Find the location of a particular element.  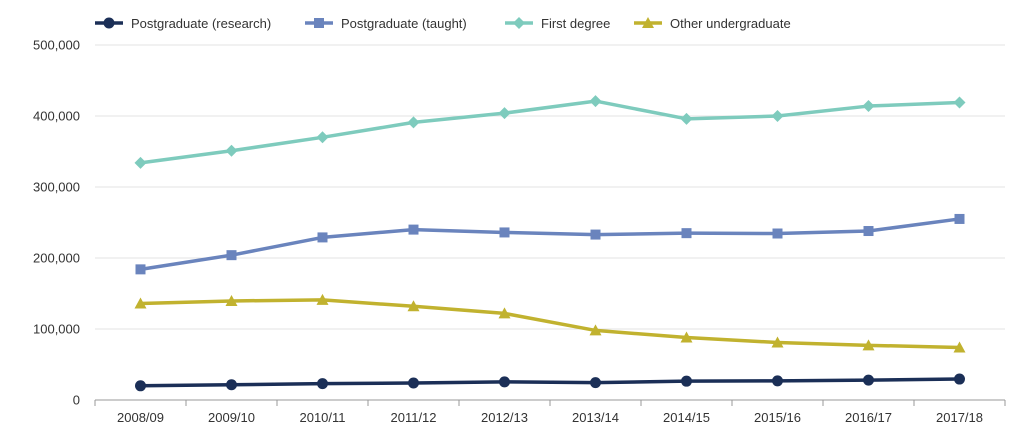

x-tick-label: 2008/09 is located at coordinates (140, 417).